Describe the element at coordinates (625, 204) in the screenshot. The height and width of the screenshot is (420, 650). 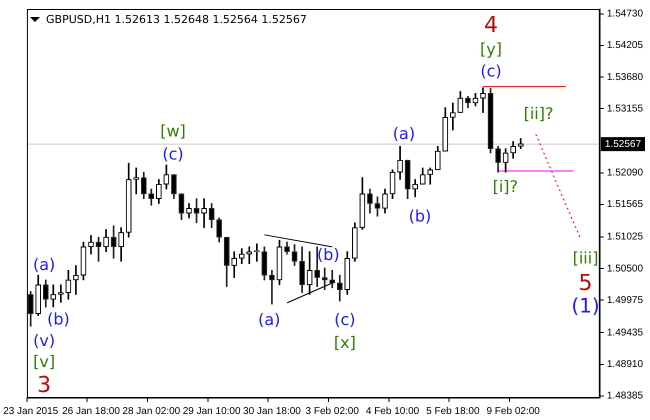
I see `y-tick-label: 1.51565` at that location.